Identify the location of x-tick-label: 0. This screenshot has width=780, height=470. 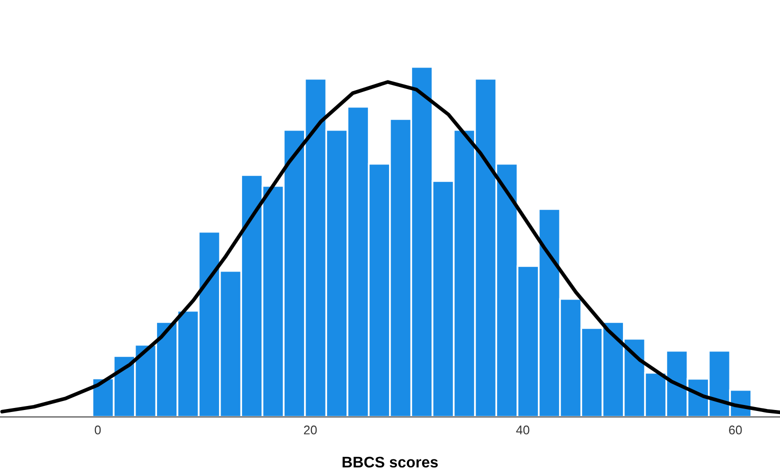
(97, 430).